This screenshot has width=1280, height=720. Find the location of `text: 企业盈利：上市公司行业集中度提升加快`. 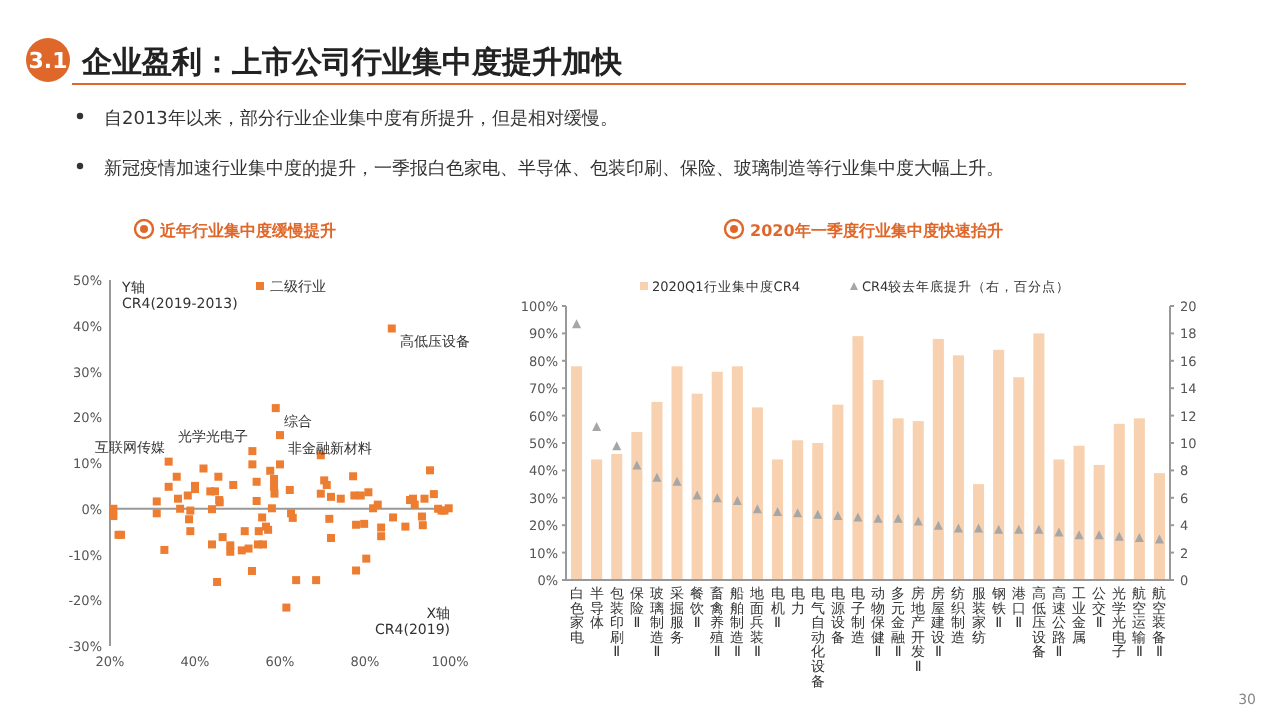

text: 企业盈利：上市公司行业集中度提升加快 is located at coordinates (352, 62).